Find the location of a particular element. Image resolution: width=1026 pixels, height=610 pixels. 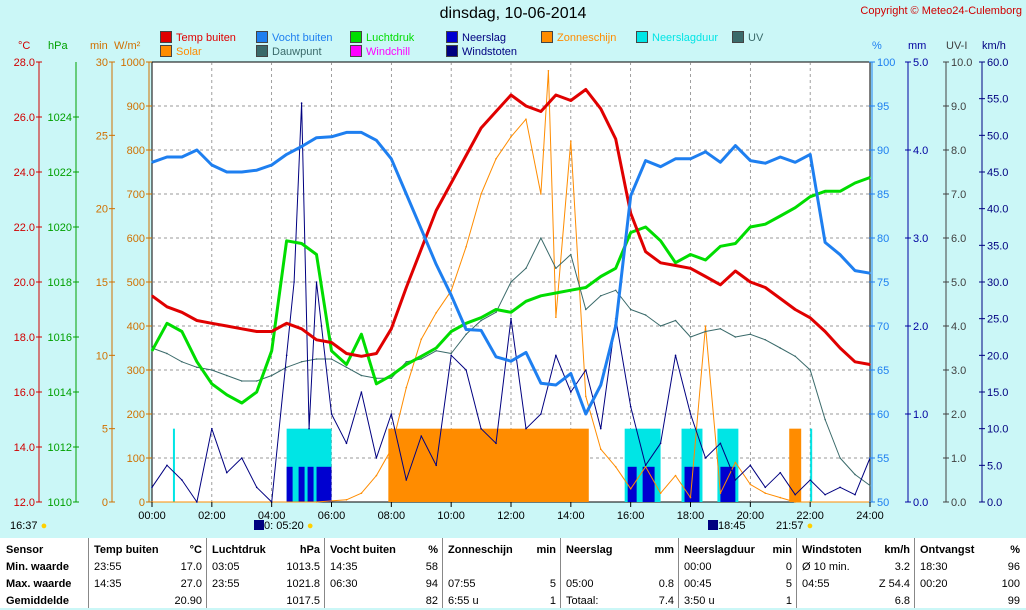

stats-header-rainduration: Neerslagduur min is located at coordinates (738, 550).